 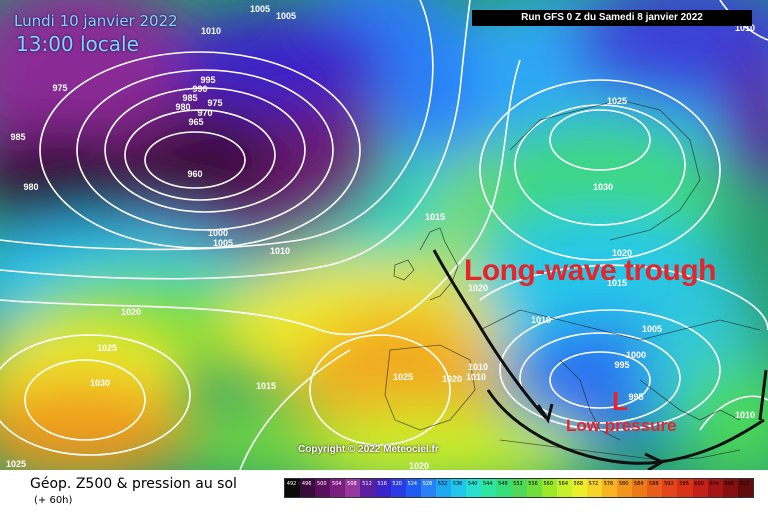 What do you see at coordinates (291, 484) in the screenshot?
I see `color-scale-value: 492` at bounding box center [291, 484].